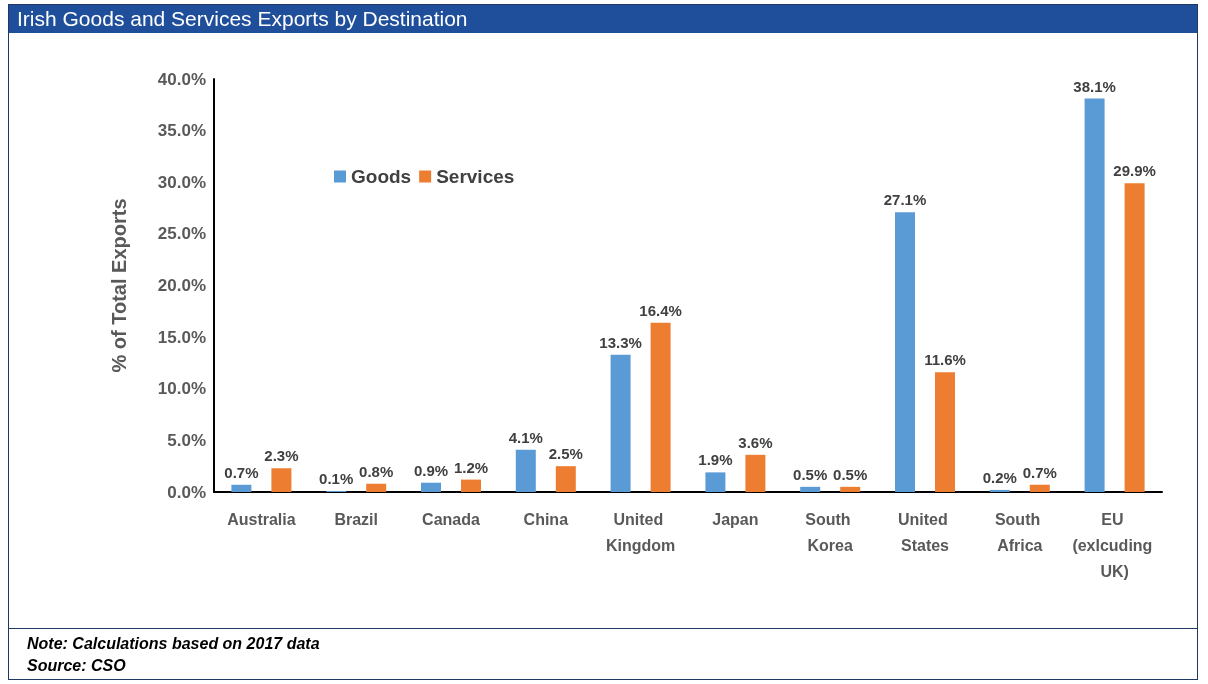 Image resolution: width=1208 pixels, height=684 pixels. What do you see at coordinates (77, 666) in the screenshot?
I see `source-note: Source: CSO` at bounding box center [77, 666].